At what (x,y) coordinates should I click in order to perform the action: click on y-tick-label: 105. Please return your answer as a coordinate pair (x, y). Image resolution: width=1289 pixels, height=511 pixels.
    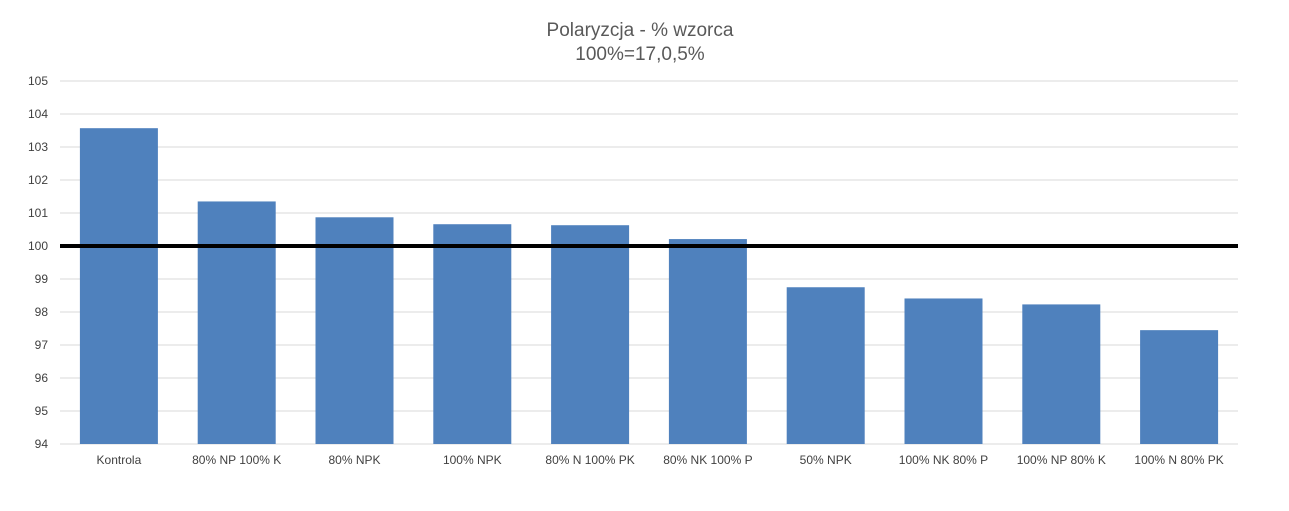
    Looking at the image, I should click on (38, 81).